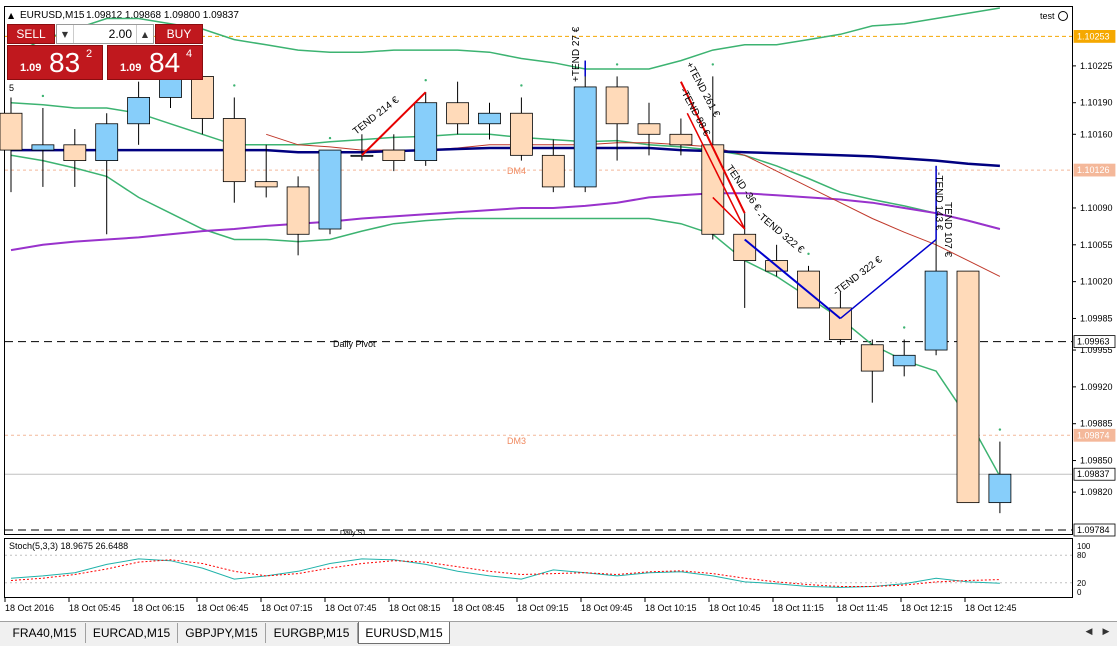 The image size is (1117, 646). I want to click on tabs-scroll-left-icon: ◀, so click(1089, 632).